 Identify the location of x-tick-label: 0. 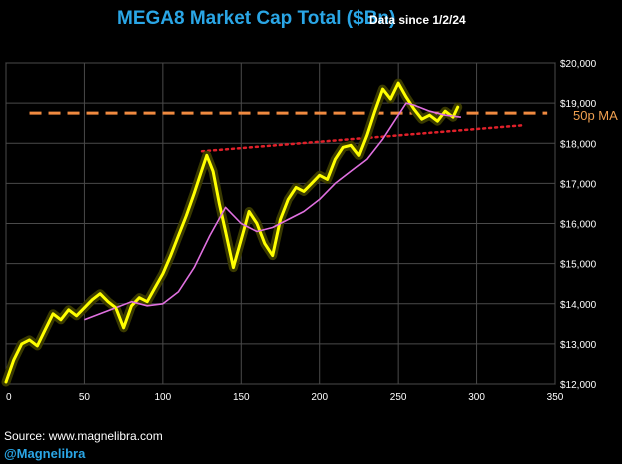
(9, 397).